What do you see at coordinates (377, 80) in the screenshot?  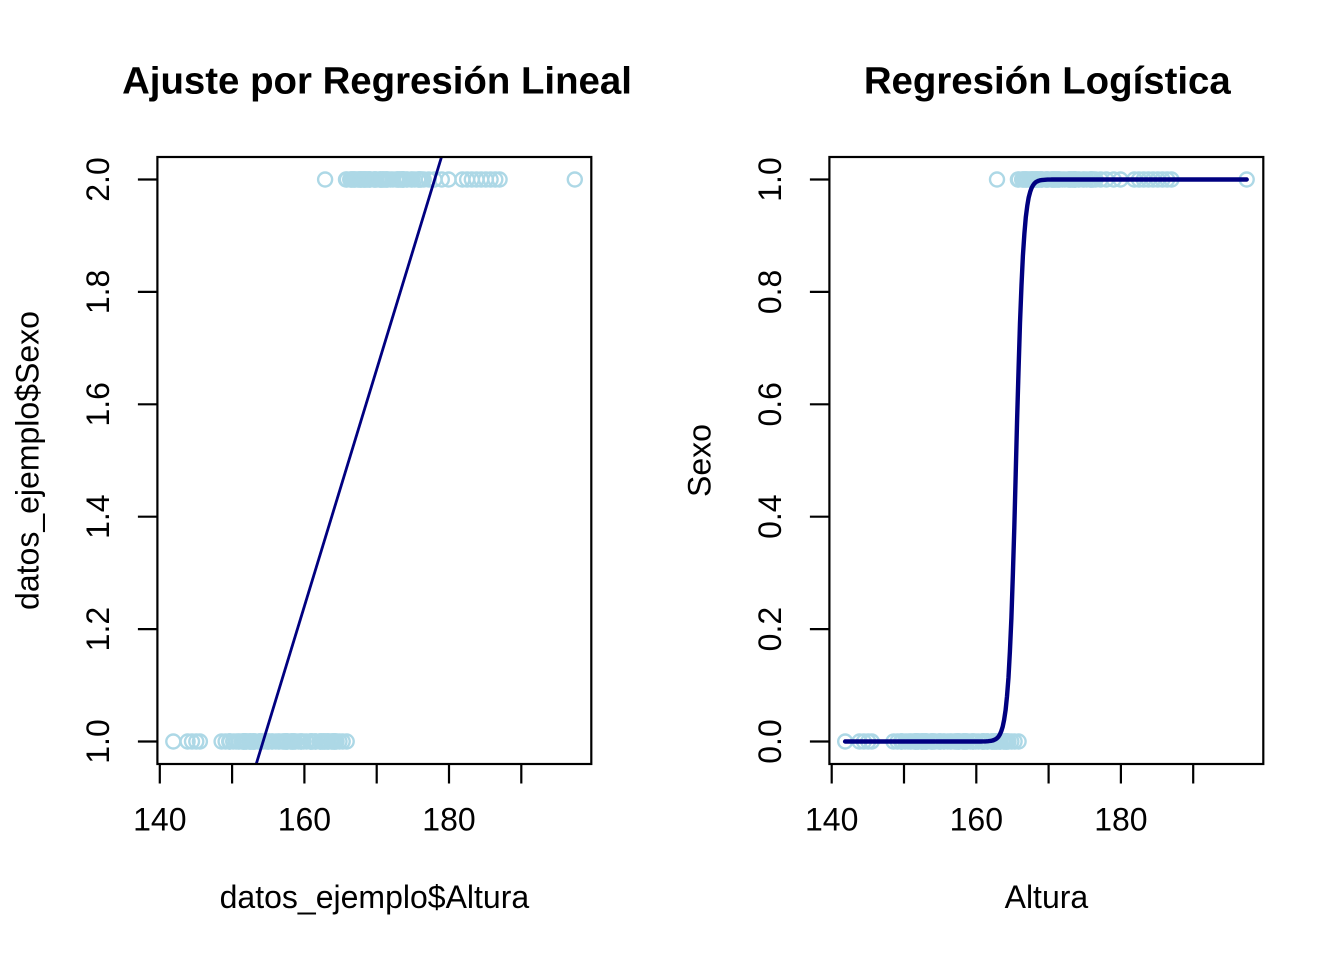 I see `svg-text: Ajuste por Regresión Lineal` at bounding box center [377, 80].